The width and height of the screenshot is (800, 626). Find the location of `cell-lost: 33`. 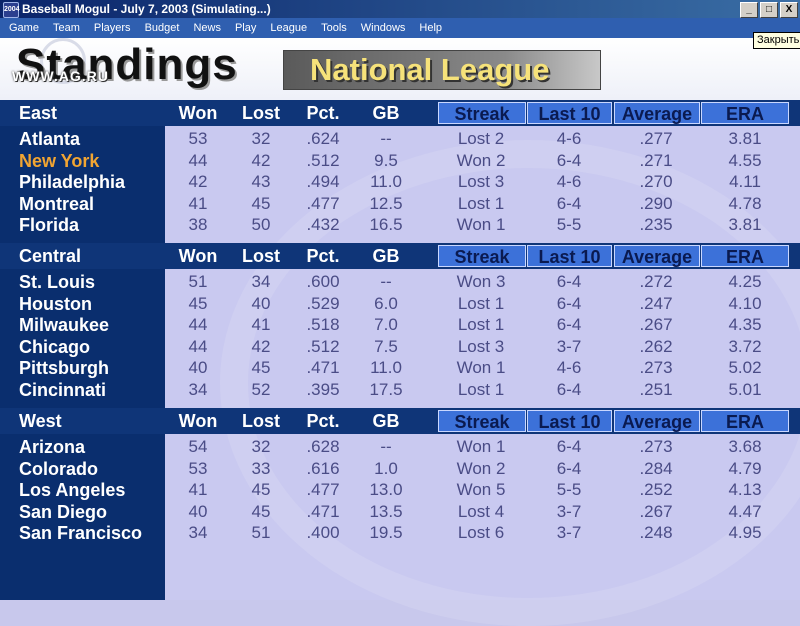

cell-lost: 33 is located at coordinates (261, 468).